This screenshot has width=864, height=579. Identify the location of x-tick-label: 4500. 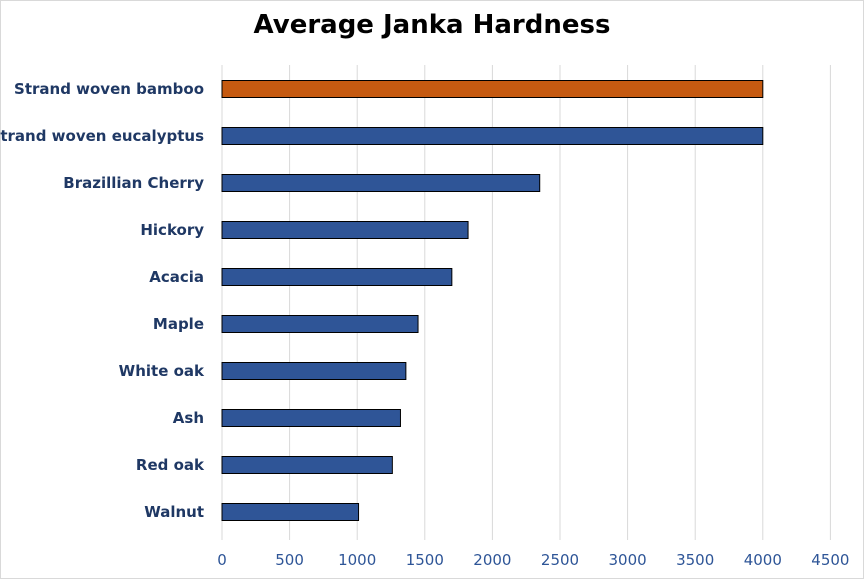
(830, 560).